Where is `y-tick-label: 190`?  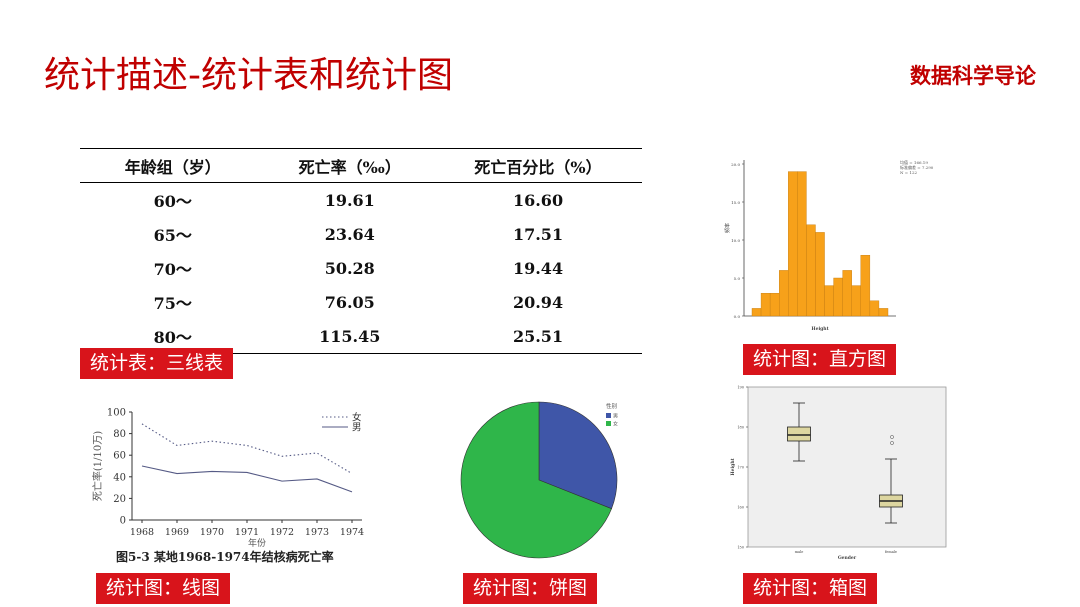
y-tick-label: 190 is located at coordinates (740, 388).